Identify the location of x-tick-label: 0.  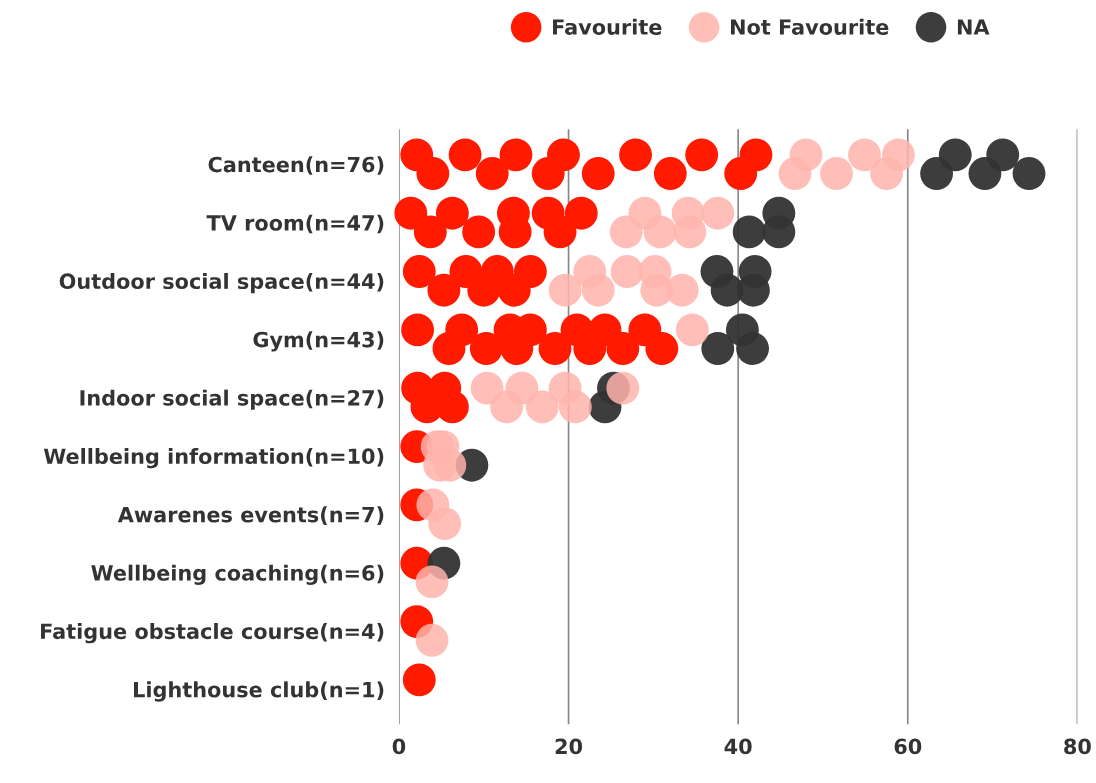
(399, 746).